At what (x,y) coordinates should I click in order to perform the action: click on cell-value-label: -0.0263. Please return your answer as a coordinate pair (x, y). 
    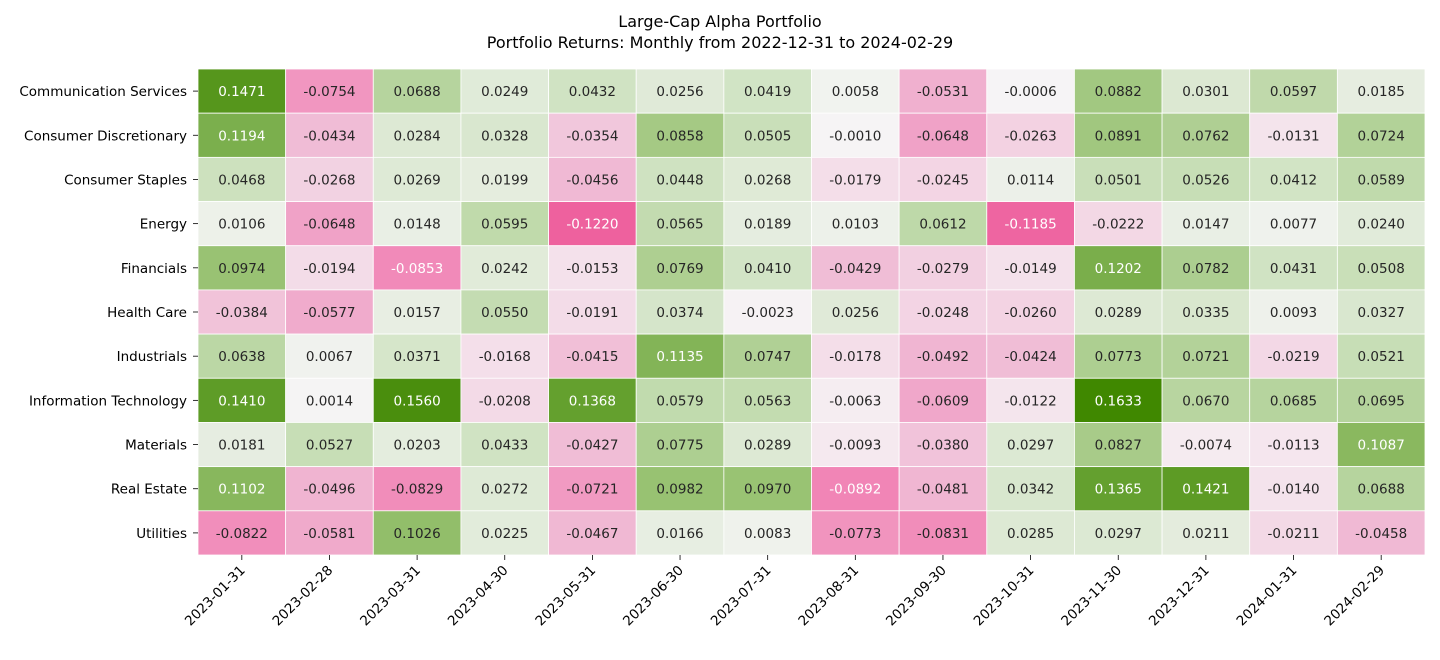
    Looking at the image, I should click on (1031, 136).